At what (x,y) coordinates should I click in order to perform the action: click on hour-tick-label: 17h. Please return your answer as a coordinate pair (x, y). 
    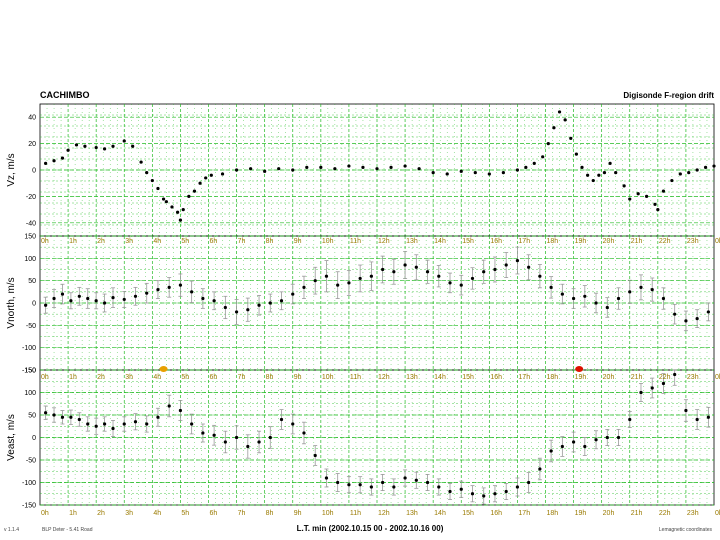
    Looking at the image, I should click on (524, 513).